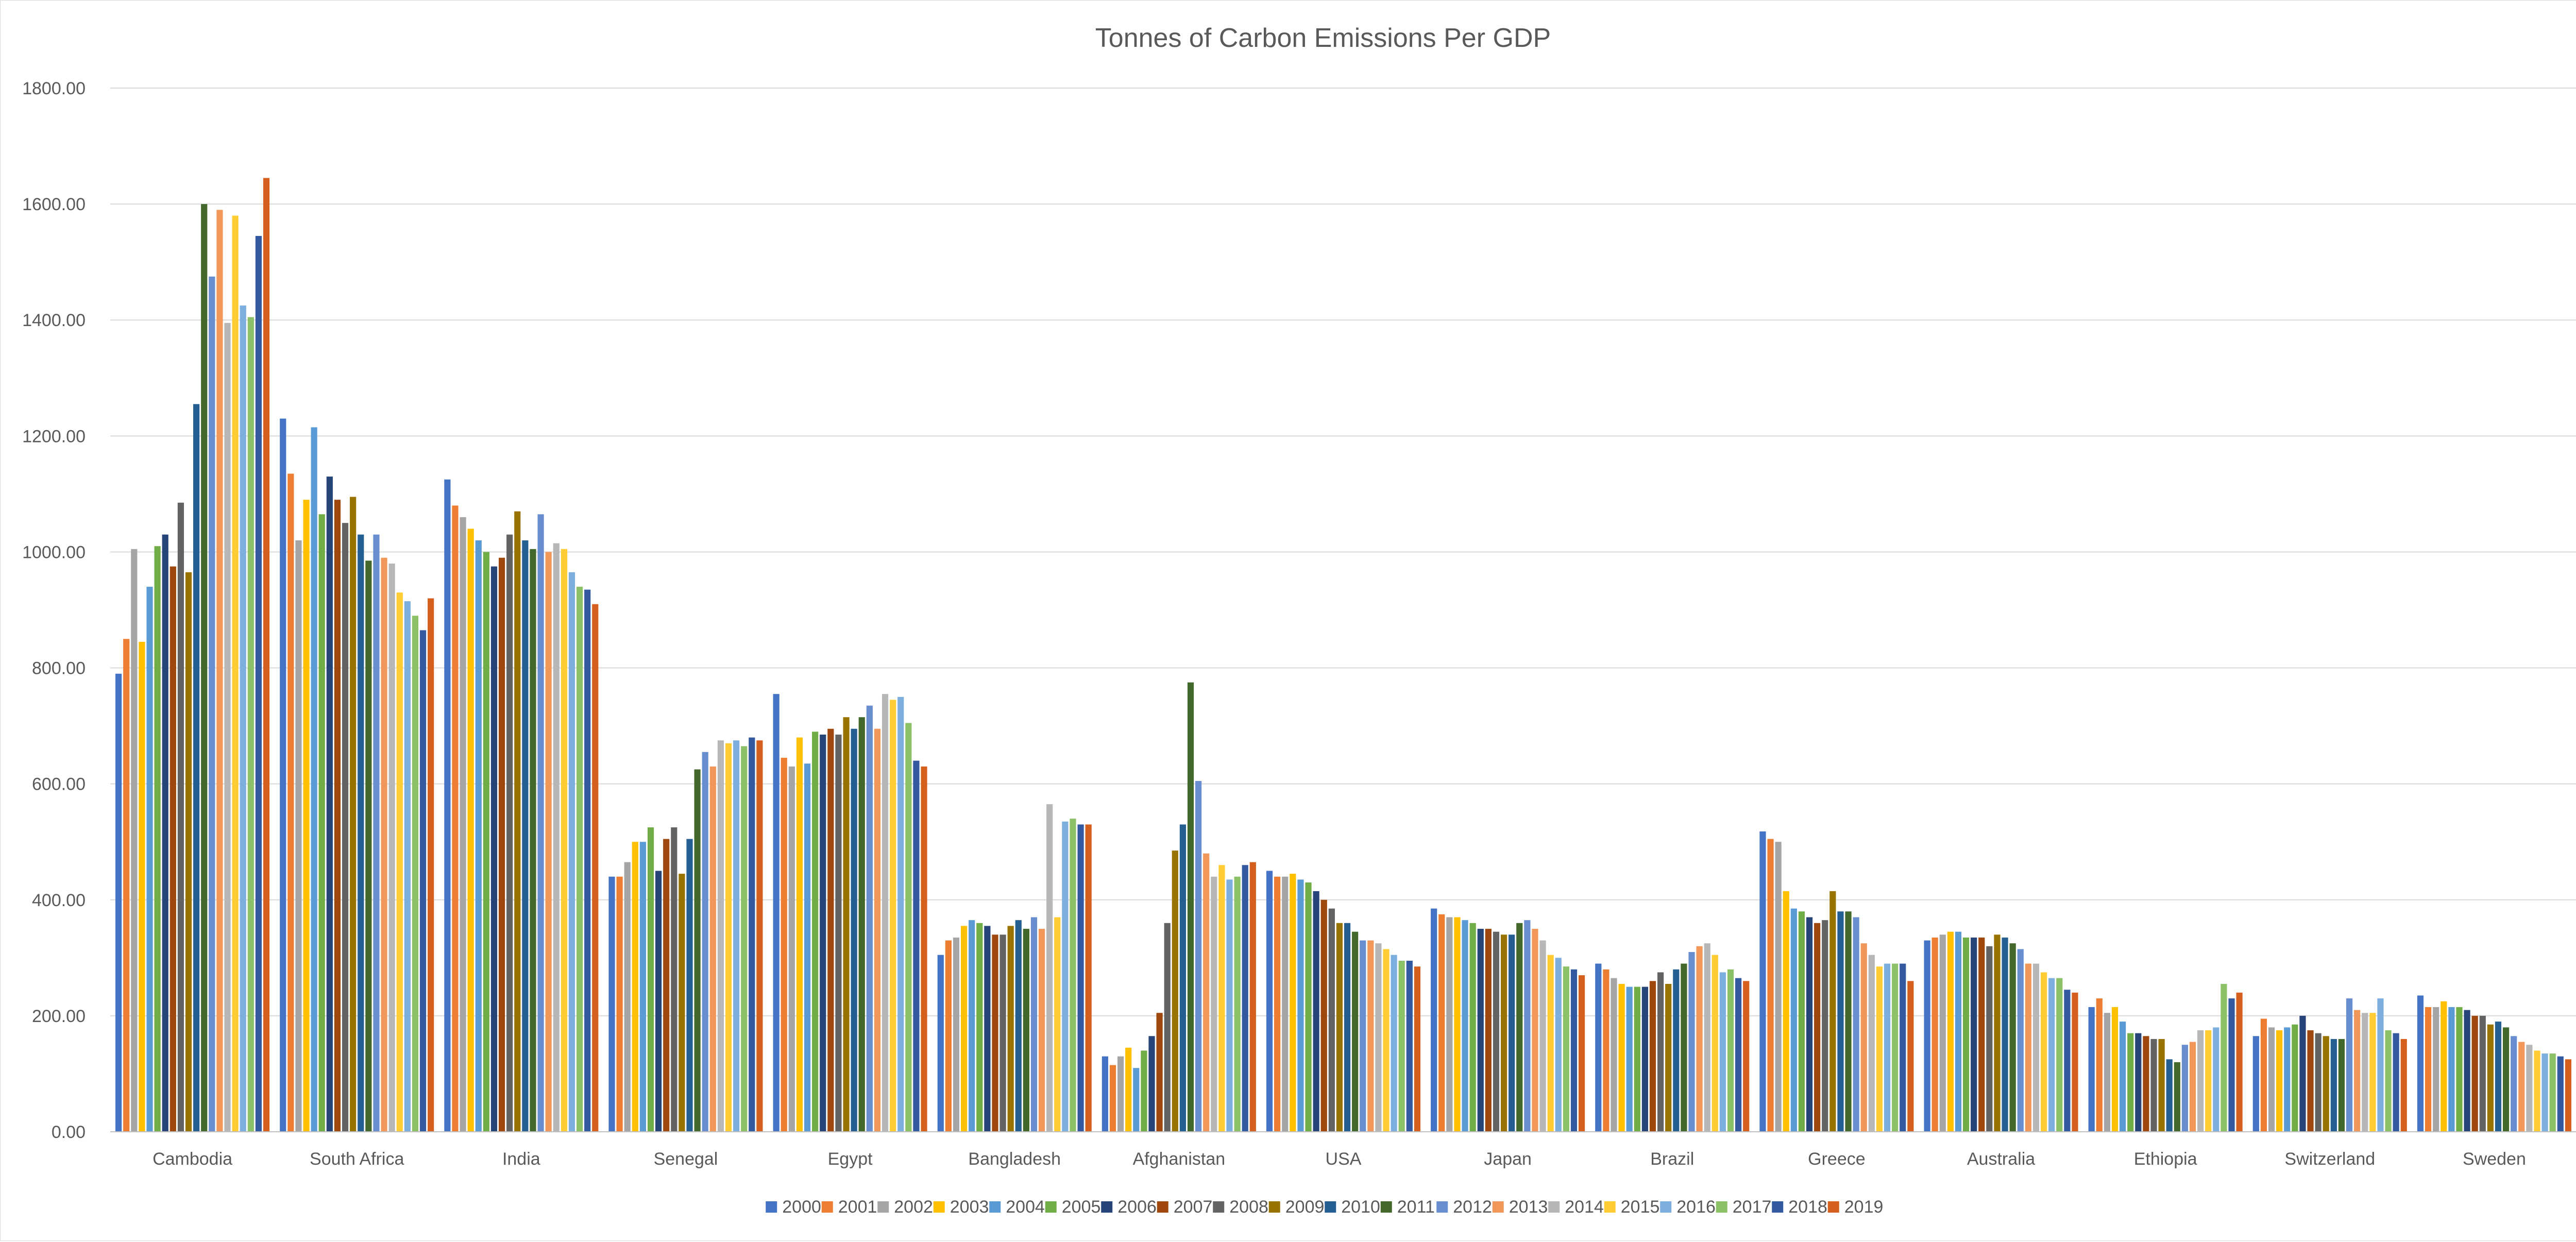  Describe the element at coordinates (1144, 1091) in the screenshot. I see `bar-afghanistan-2005` at that location.